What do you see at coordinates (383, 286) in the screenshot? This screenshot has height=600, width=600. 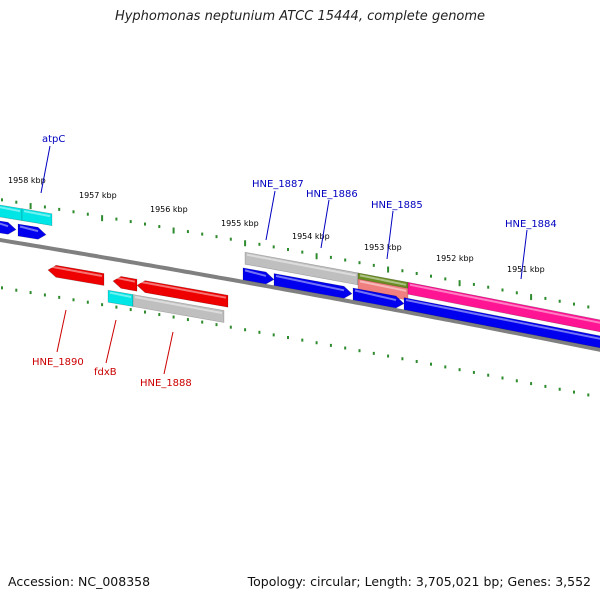 I see `gene-arrow-HNE_1886-bottom-highlight` at bounding box center [383, 286].